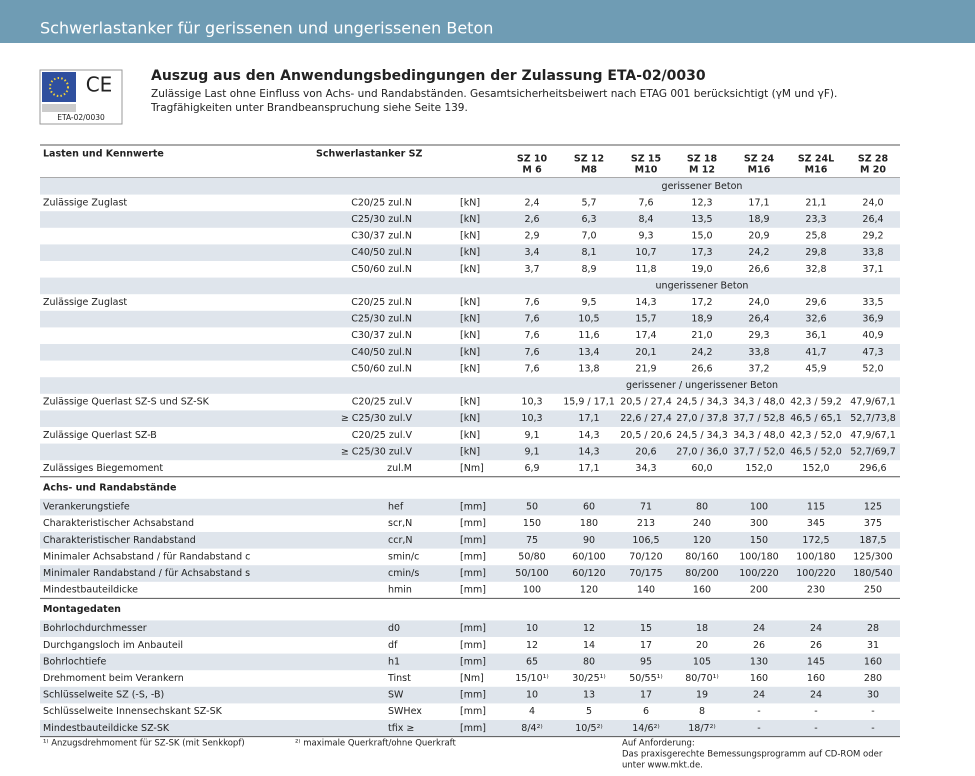 Image resolution: width=975 pixels, height=776 pixels. What do you see at coordinates (701, 319) in the screenshot?
I see `cell-value: 18,9` at bounding box center [701, 319].